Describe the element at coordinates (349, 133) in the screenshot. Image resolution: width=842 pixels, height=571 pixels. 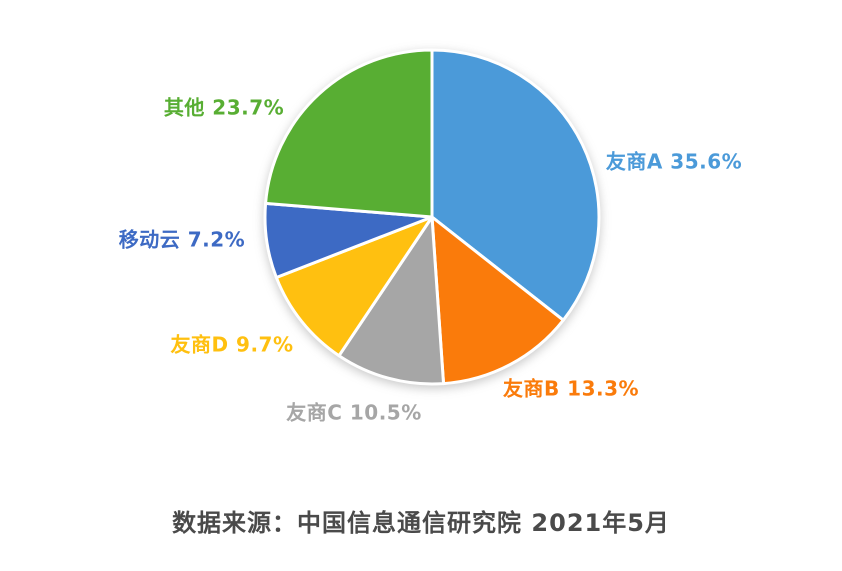
I see `pie-slice-其他` at that location.